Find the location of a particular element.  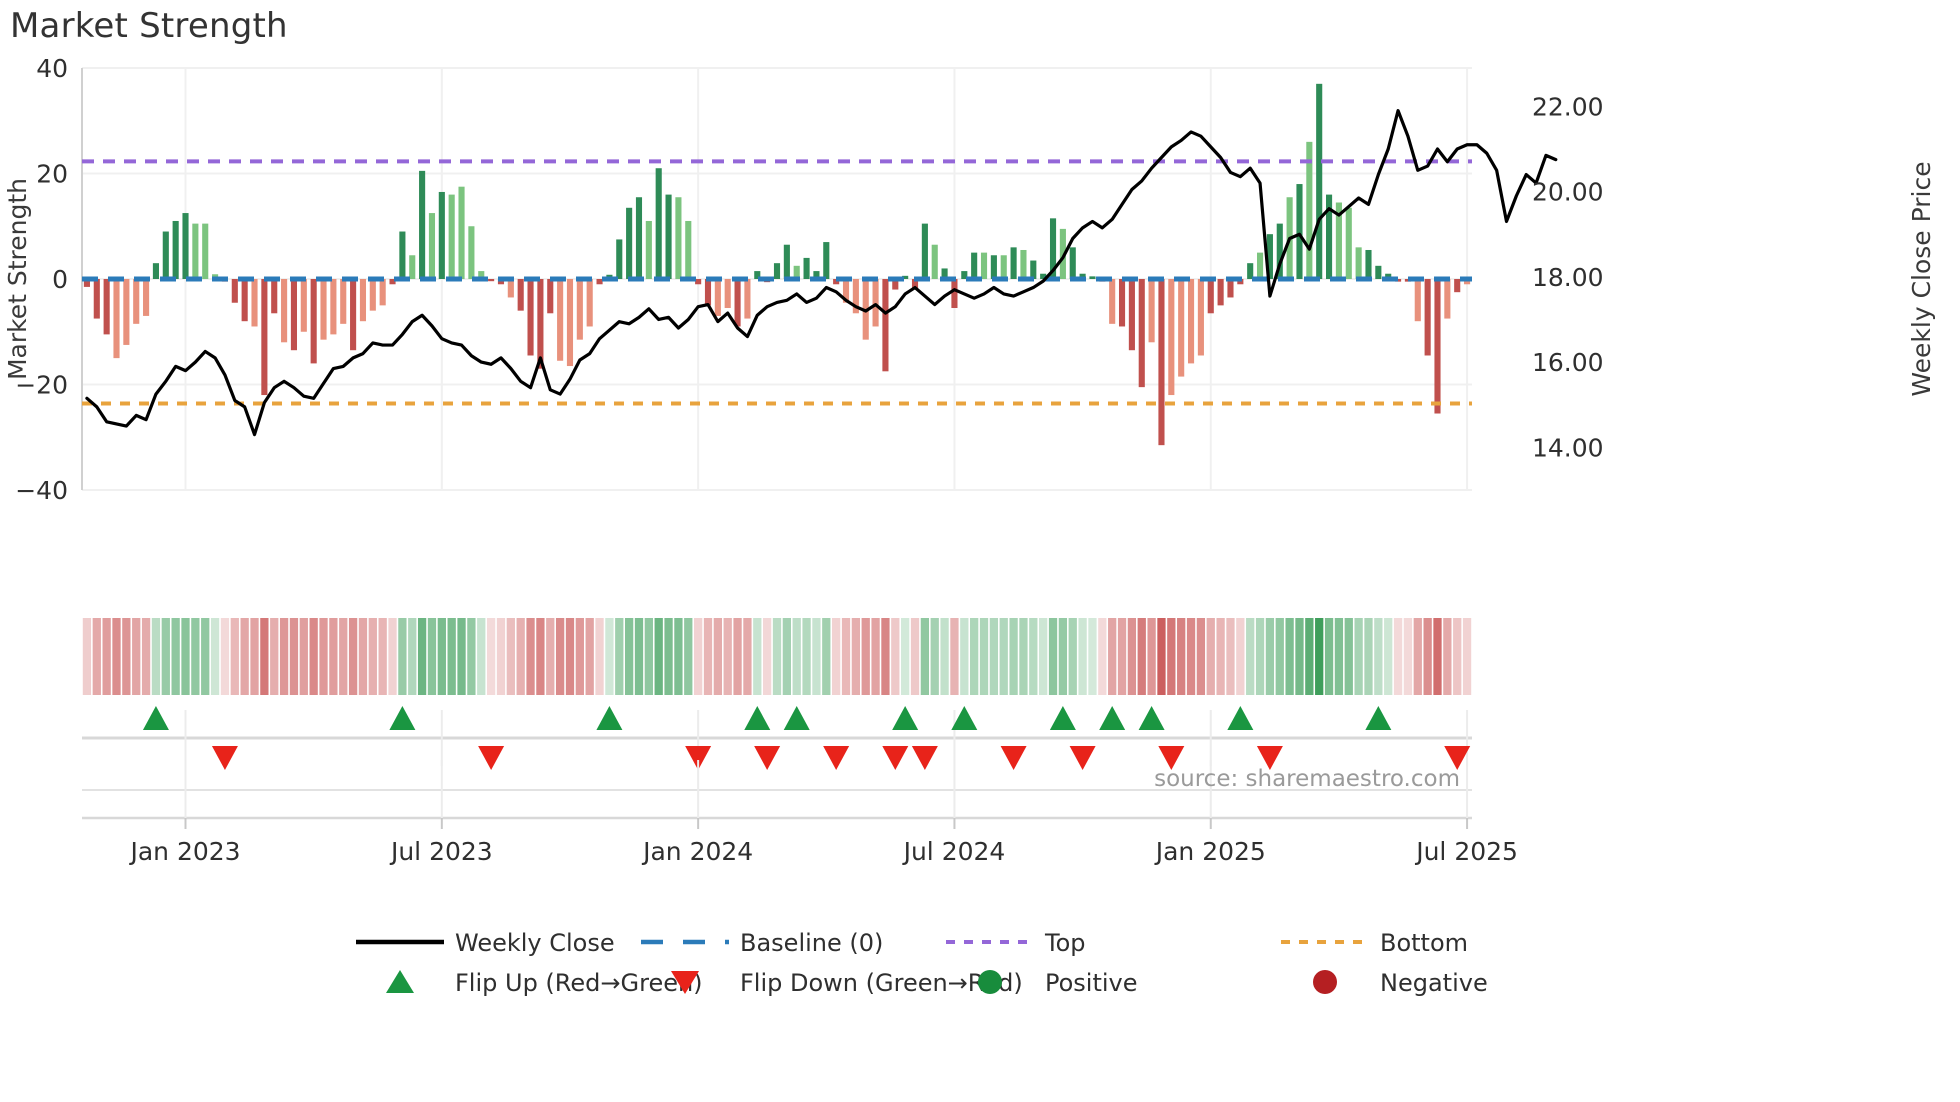

x-tick-label: Jan 2023 is located at coordinates (184, 851).